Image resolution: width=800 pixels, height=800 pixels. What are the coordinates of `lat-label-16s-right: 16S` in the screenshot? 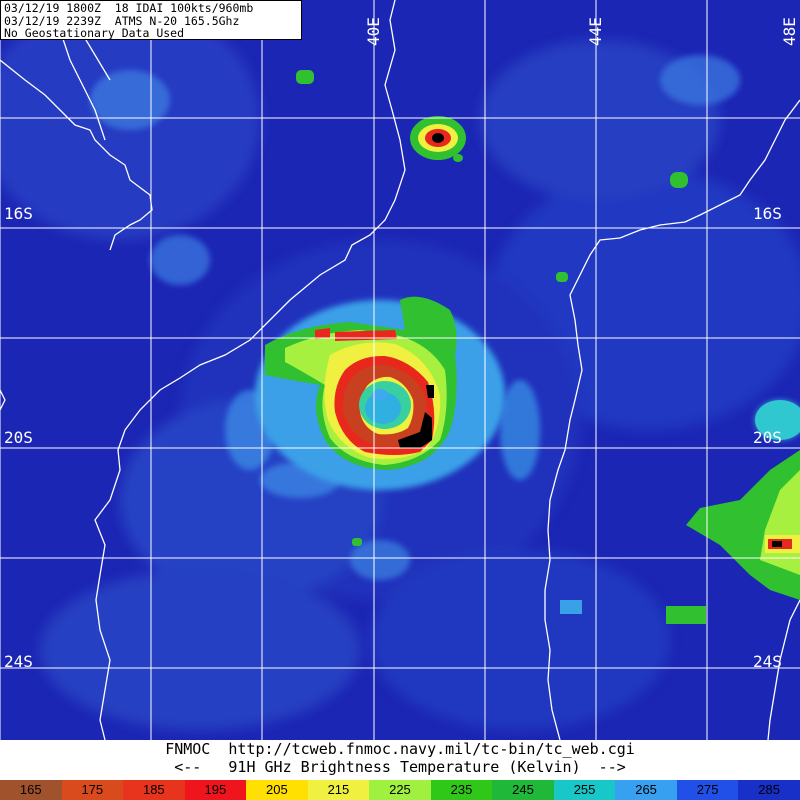 It's located at (767, 213).